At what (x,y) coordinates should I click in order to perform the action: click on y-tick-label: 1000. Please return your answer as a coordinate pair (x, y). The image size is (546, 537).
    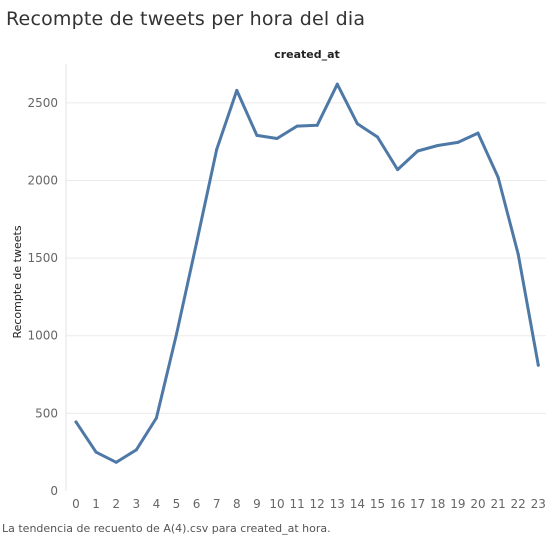
    Looking at the image, I should click on (42, 336).